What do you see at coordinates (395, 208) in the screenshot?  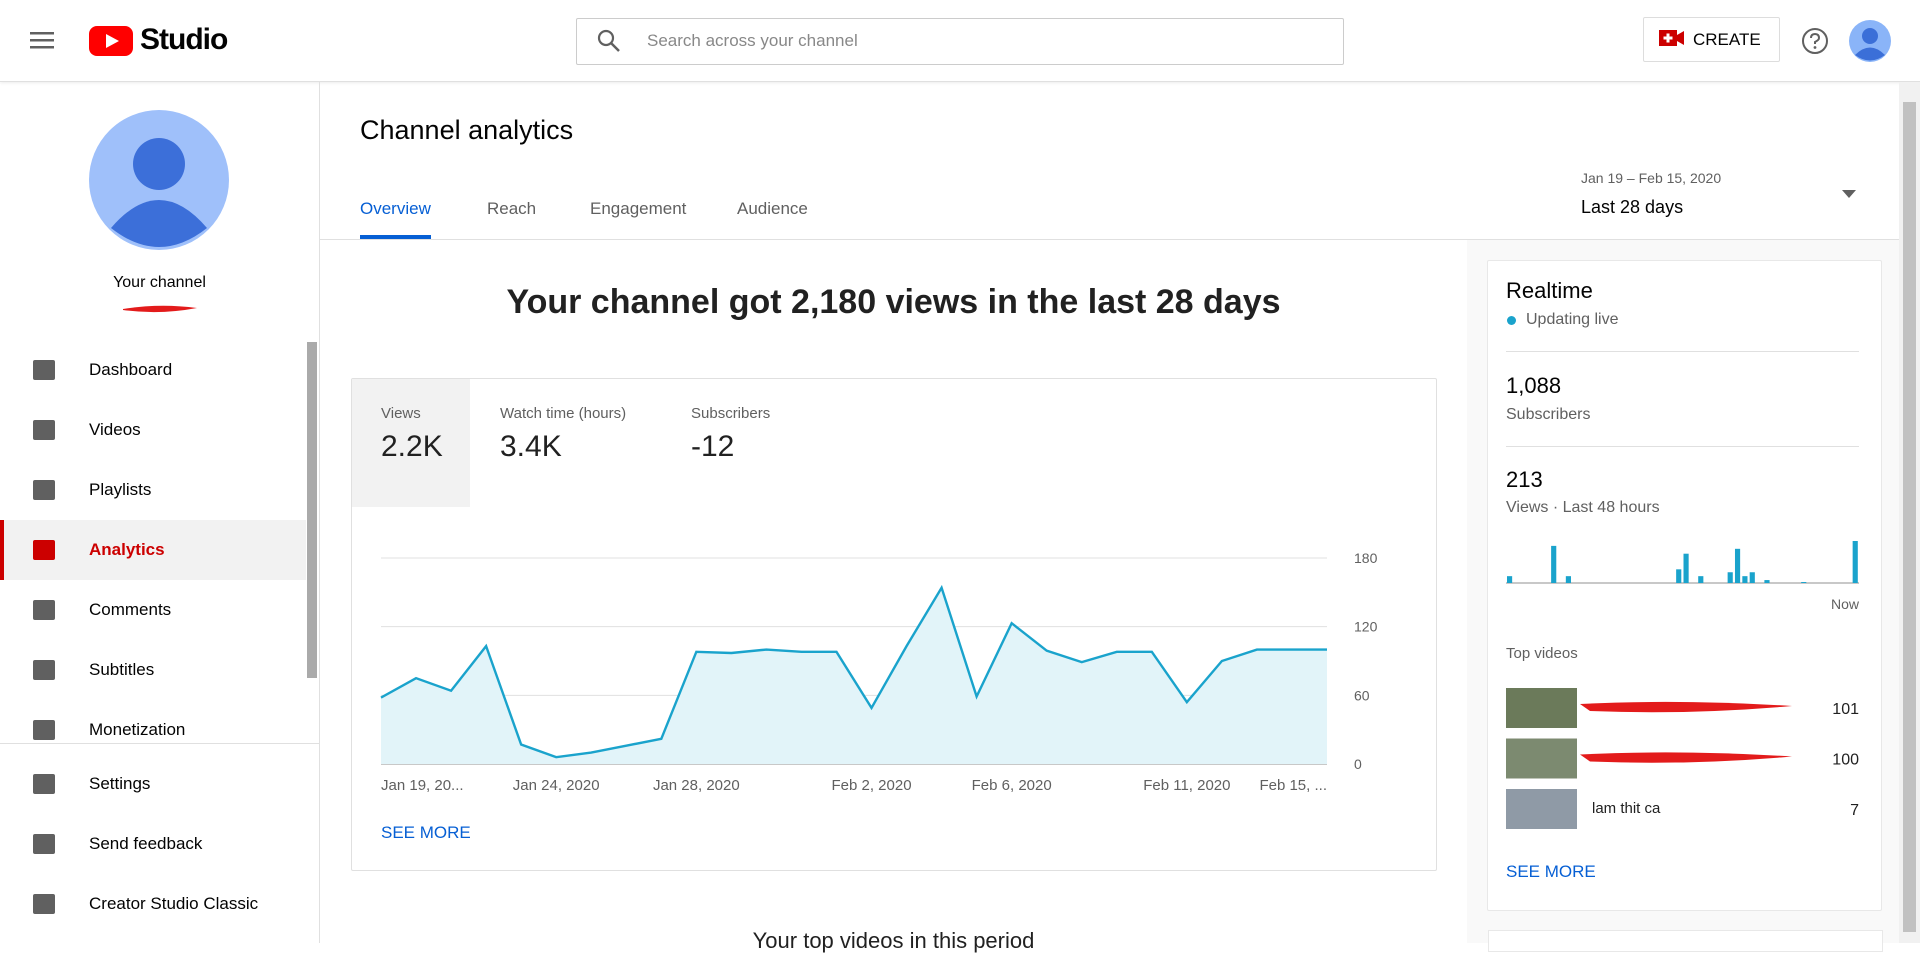 I see `tab: Overview` at bounding box center [395, 208].